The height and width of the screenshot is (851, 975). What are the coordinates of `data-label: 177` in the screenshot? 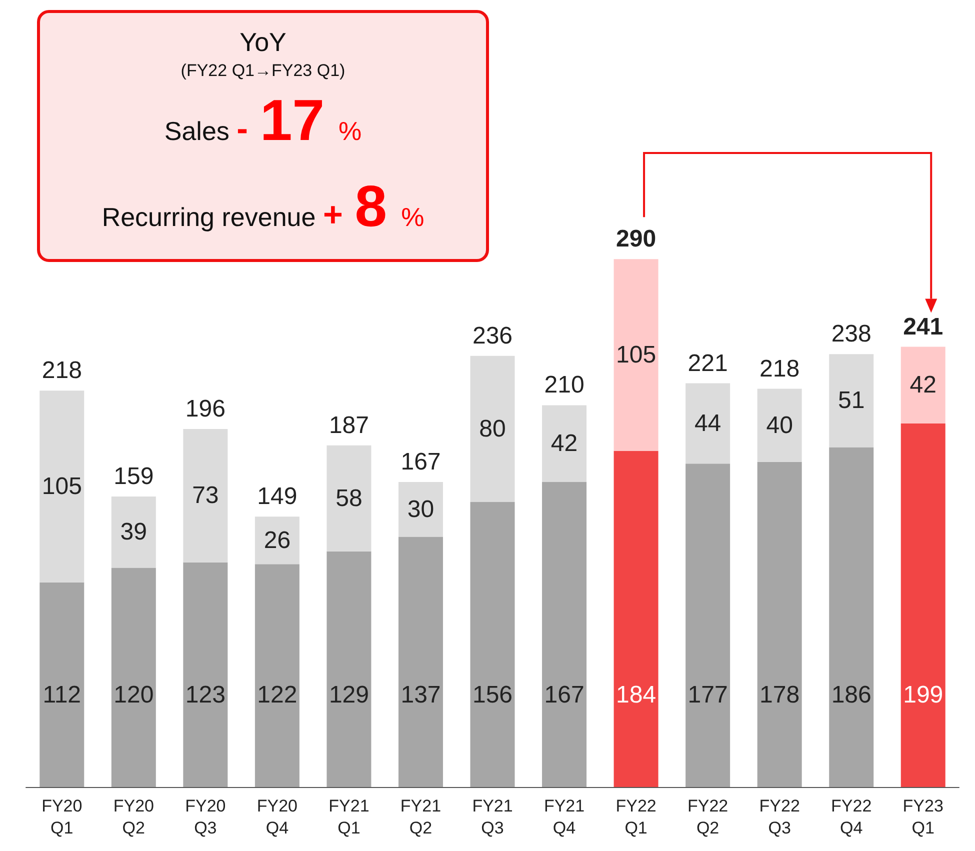 It's located at (708, 695).